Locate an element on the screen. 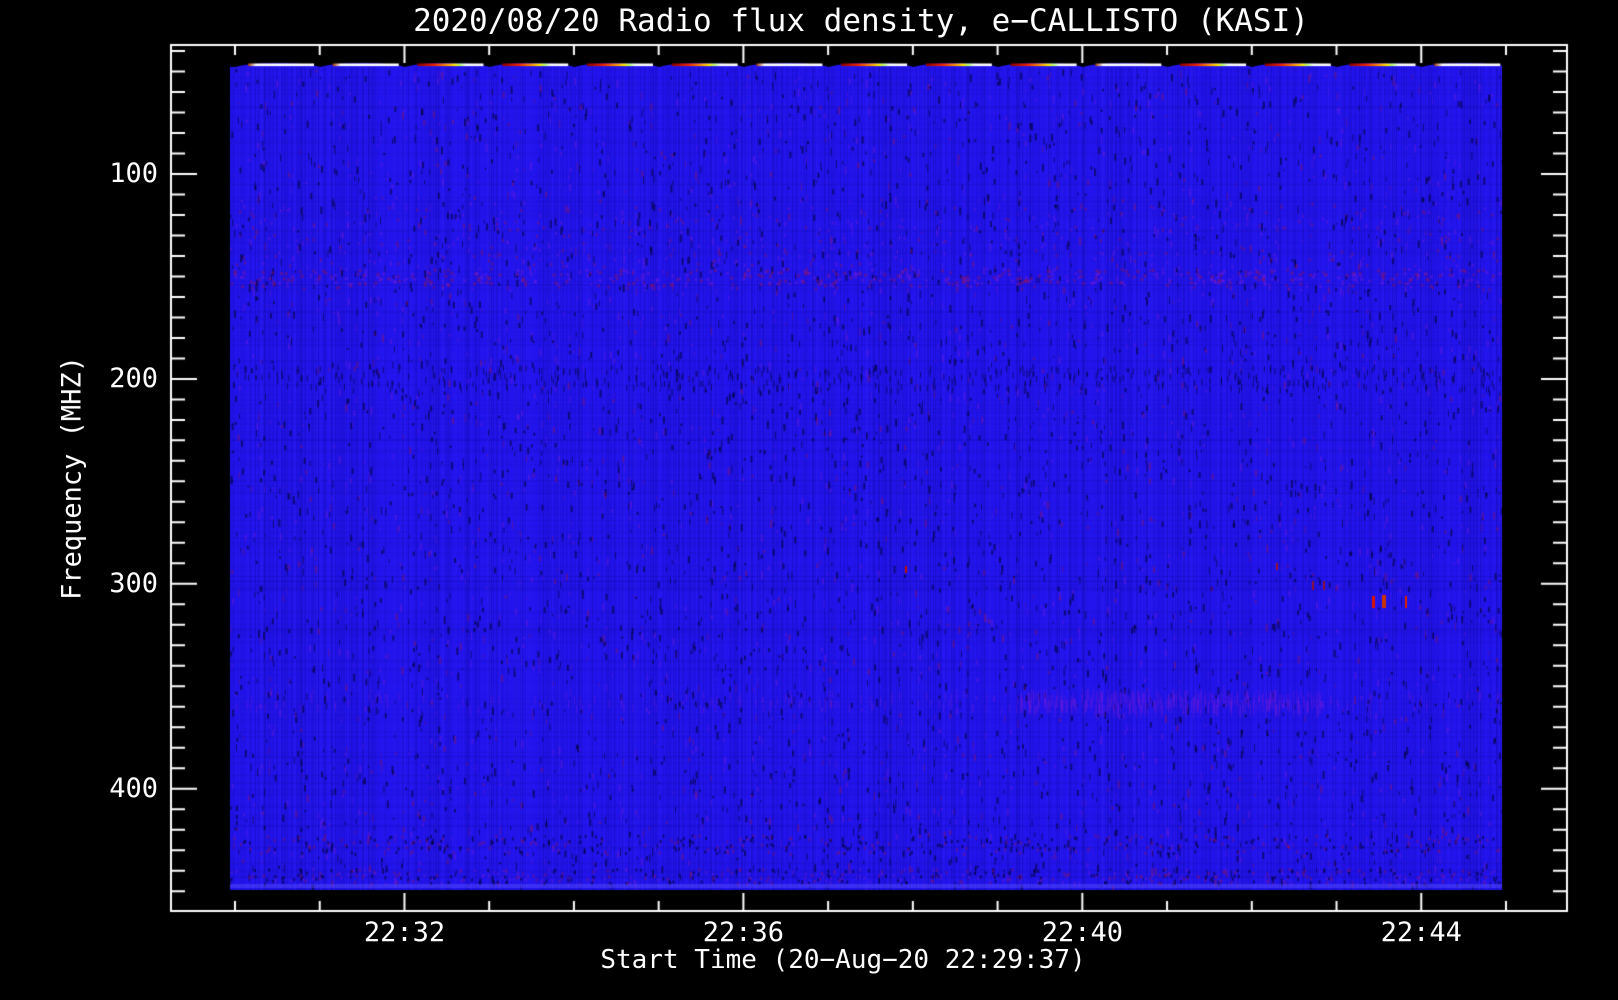  y-axis-label: Frequency (MHZ) is located at coordinates (72, 478).